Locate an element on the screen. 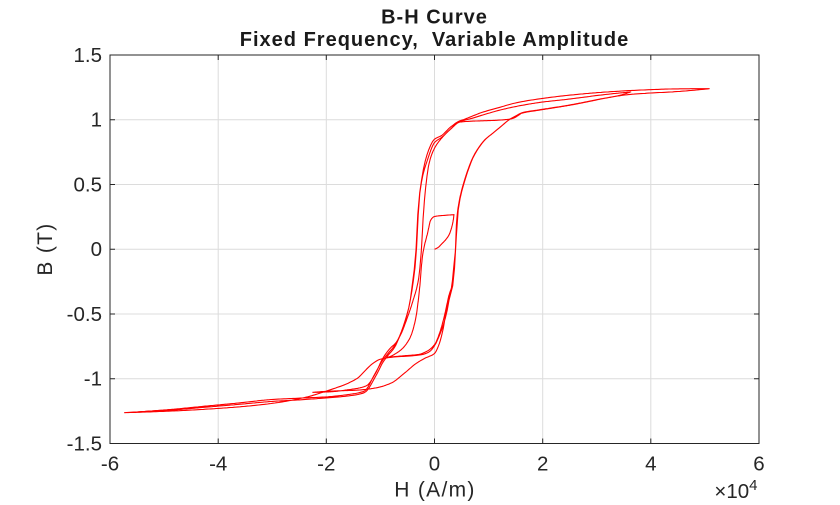 This screenshot has height=505, width=840. svg-text:Fixed Frequency, Variable Amp: Fixed Frequency, Variable Amplitude is located at coordinates (434, 40).